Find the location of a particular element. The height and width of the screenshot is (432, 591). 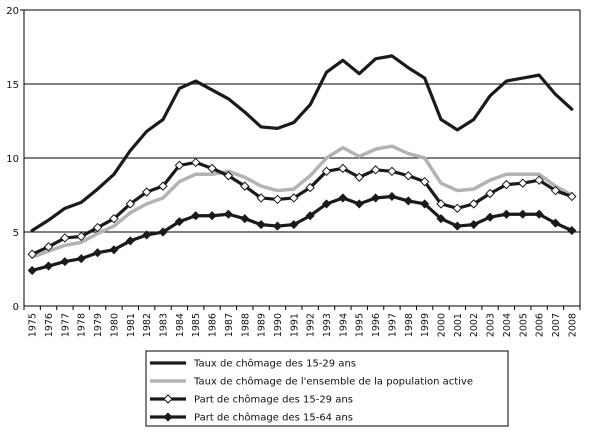

y-axis-ticks: 0 5 10 15 20 is located at coordinates (12, 159).